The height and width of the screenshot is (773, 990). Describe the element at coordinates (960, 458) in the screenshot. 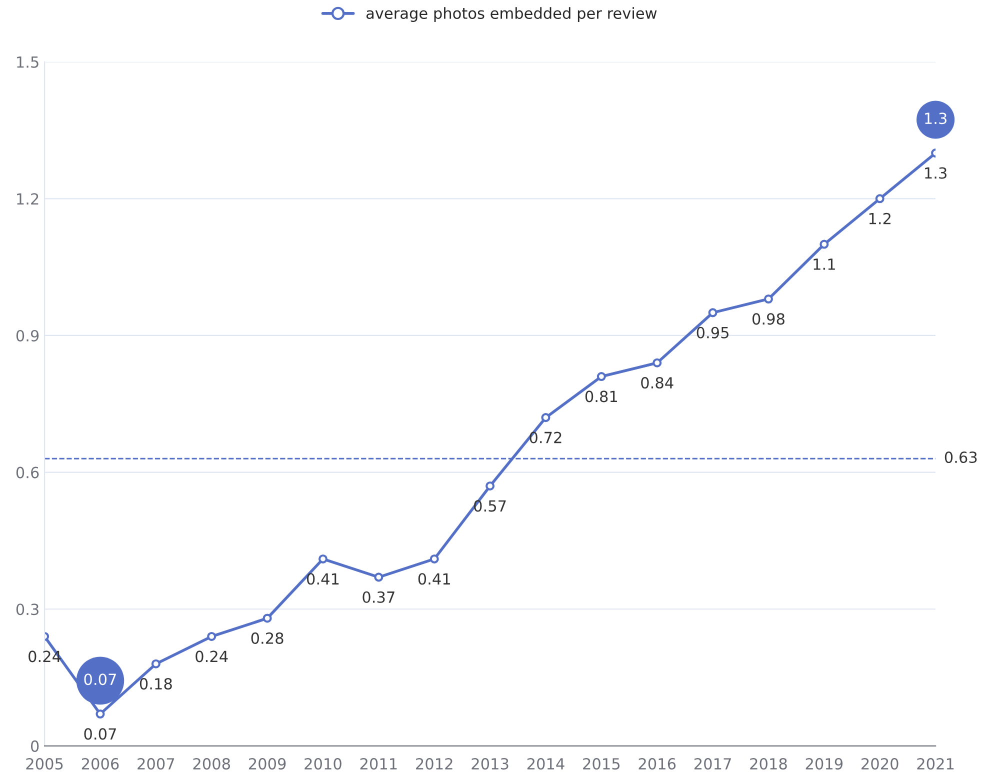

I see `ref-line-label: 0.63` at that location.